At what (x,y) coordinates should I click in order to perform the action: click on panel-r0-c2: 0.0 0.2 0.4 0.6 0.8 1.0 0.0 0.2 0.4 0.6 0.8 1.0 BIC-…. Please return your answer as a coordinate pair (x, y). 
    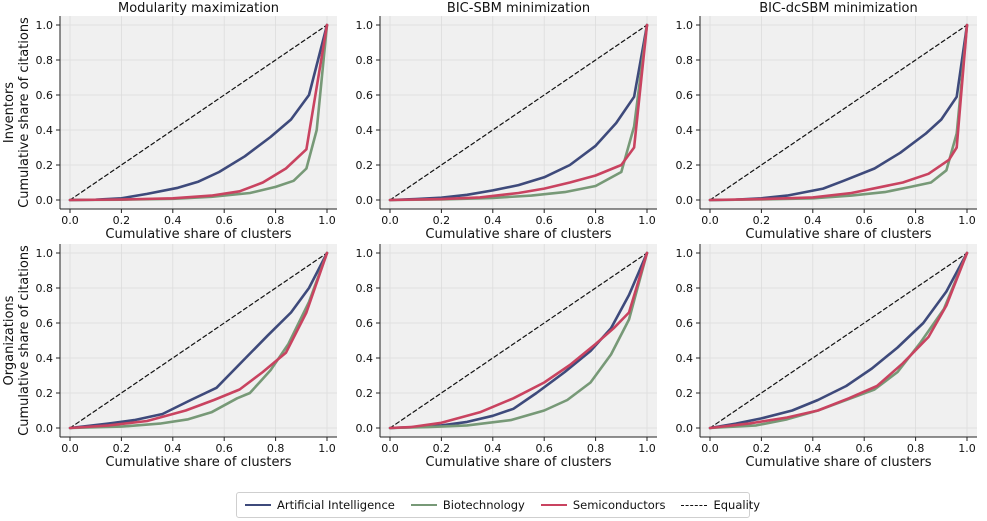
    Looking at the image, I should click on (826, 121).